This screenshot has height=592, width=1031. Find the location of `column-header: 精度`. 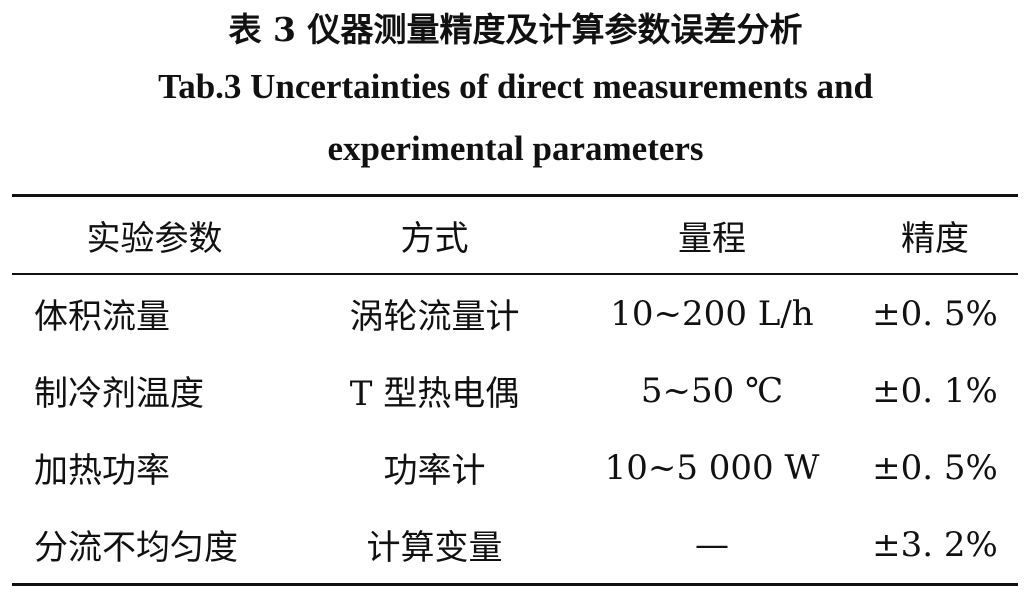

column-header: 精度 is located at coordinates (935, 235).